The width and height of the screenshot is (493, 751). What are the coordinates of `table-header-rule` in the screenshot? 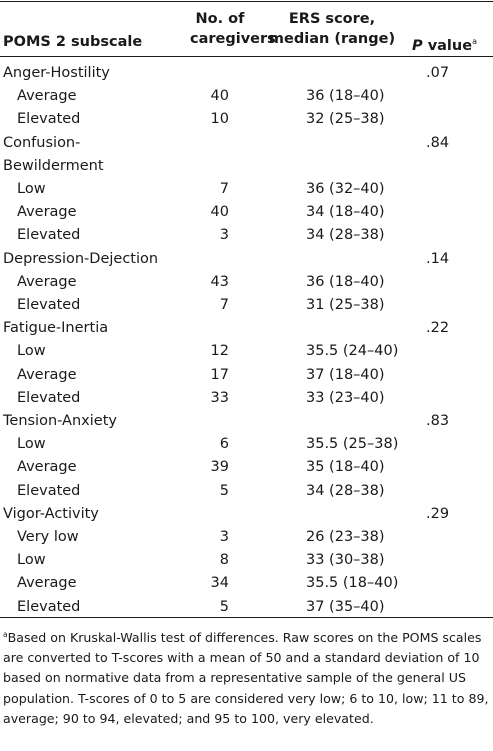 It's located at (246, 56).